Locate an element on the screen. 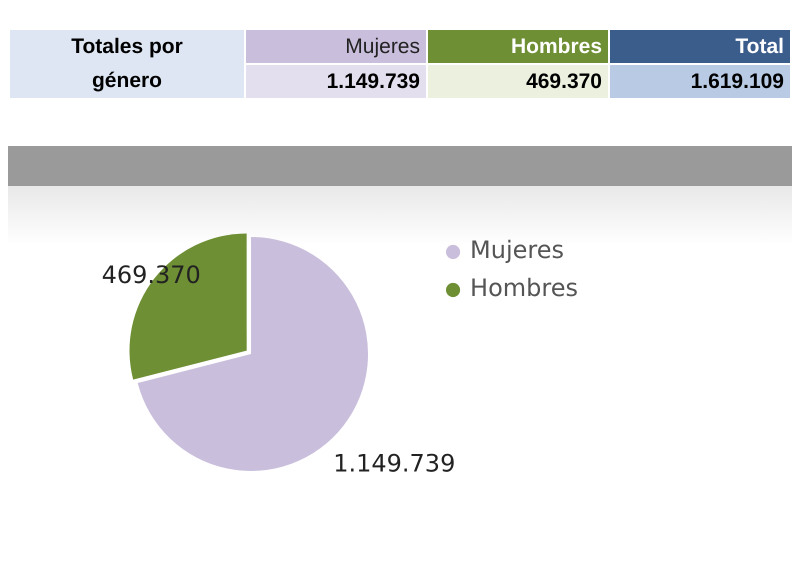 The width and height of the screenshot is (800, 573). text: 469.370 is located at coordinates (564, 81).